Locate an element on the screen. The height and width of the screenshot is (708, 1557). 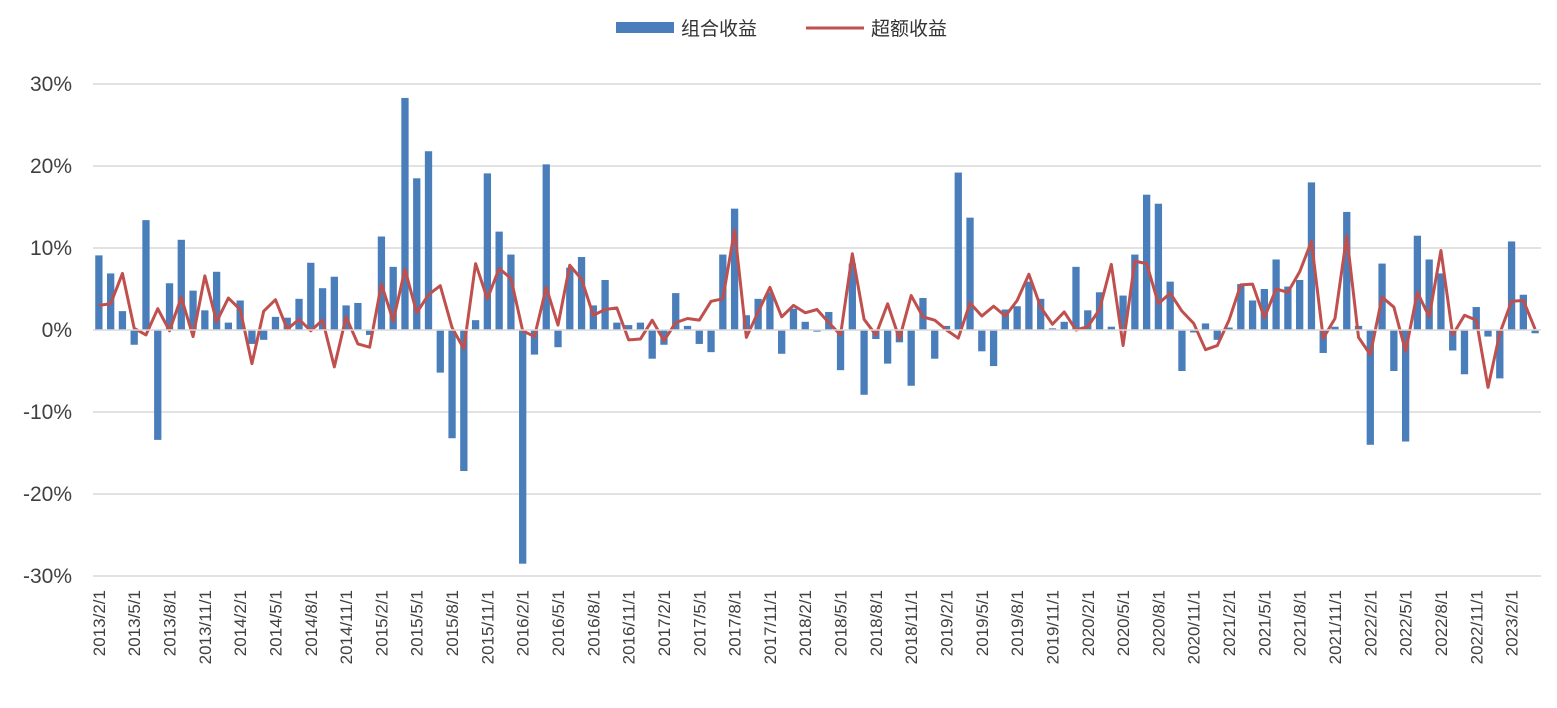
x-tick-label: 2022/2/1 is located at coordinates (1370, 623).